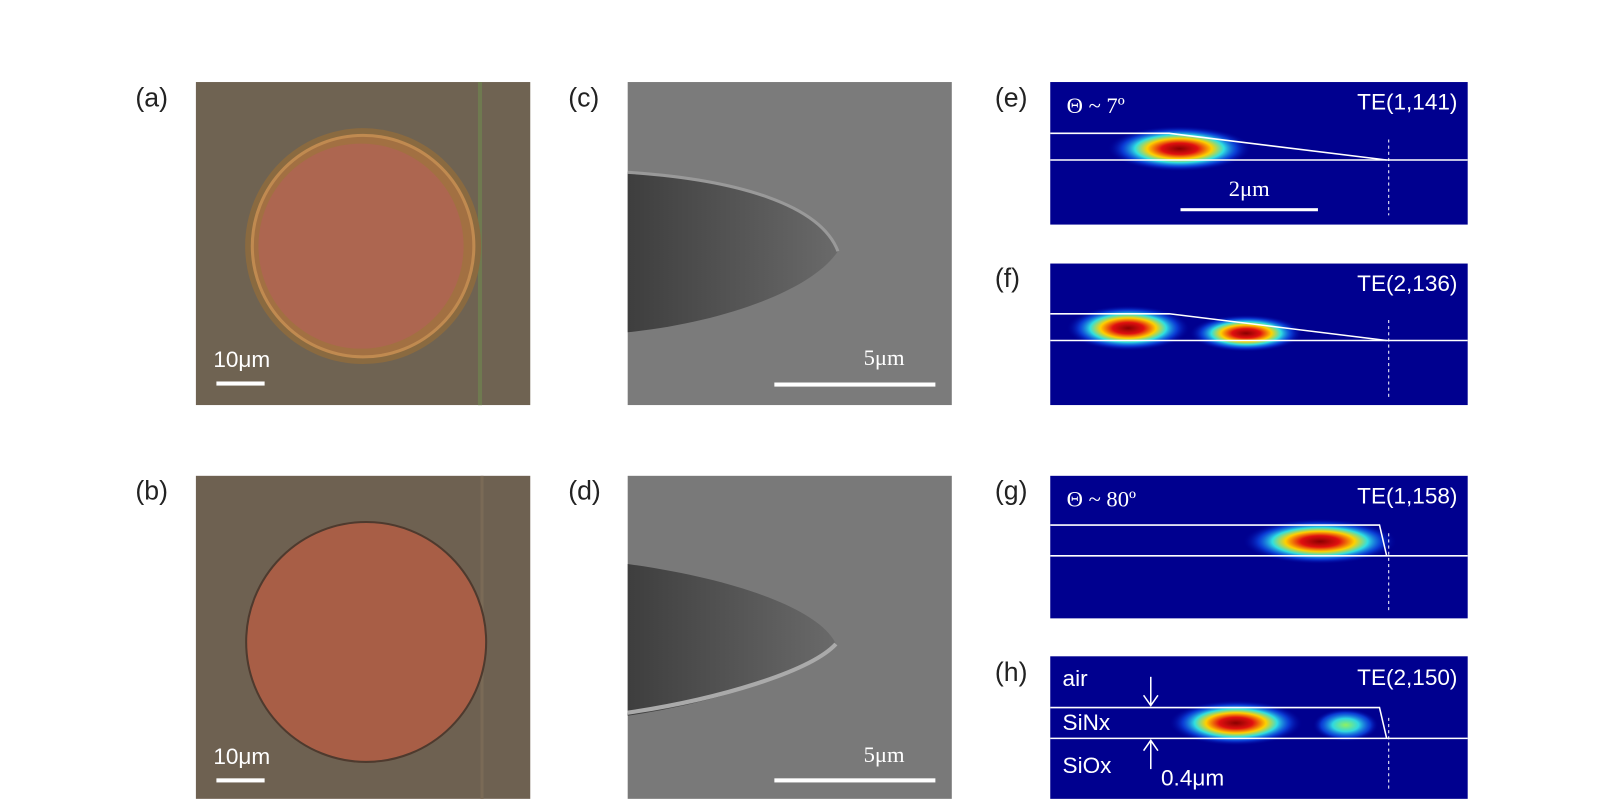 Image resolution: width=1600 pixels, height=805 pixels. I want to click on angle-label: Θ ~ 7º, so click(1096, 105).